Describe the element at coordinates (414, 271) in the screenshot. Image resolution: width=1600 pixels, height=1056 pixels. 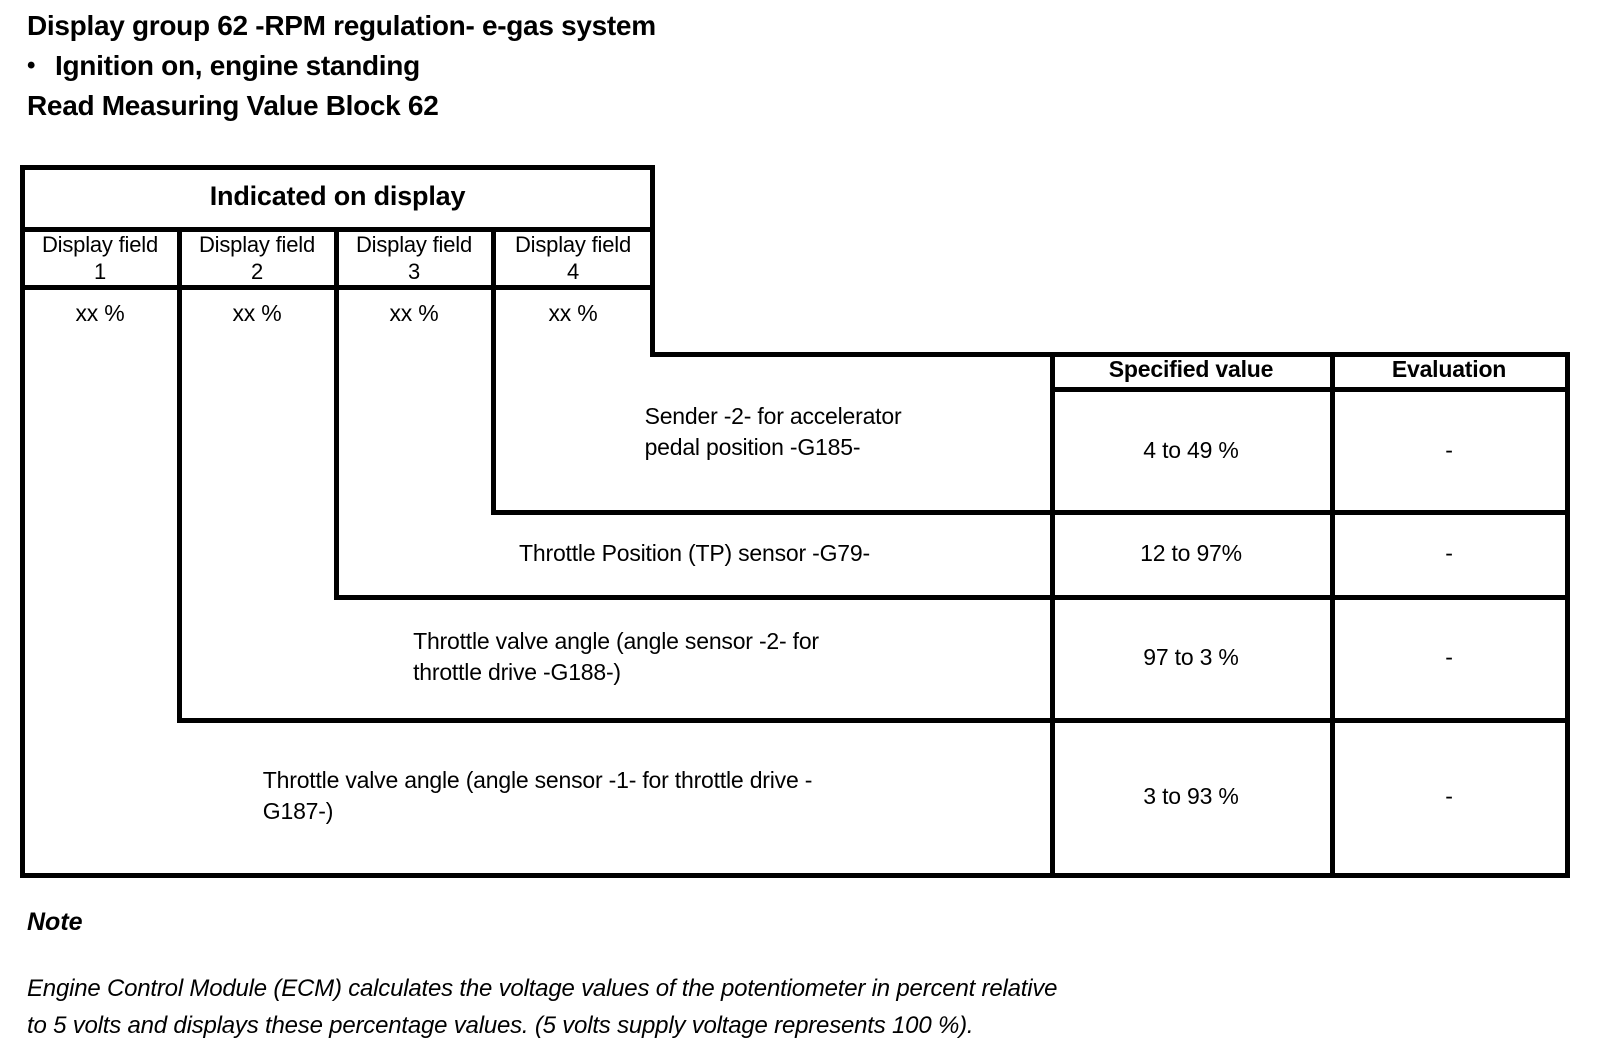
I see `display-field-3-number: 3` at that location.